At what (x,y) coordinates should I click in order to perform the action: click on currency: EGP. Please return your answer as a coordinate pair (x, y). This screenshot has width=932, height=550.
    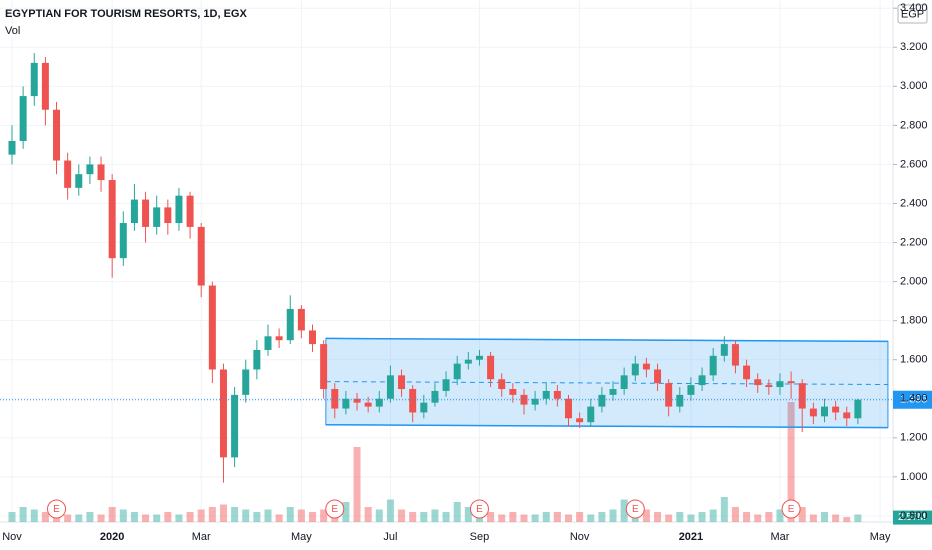
    Looking at the image, I should click on (912, 14).